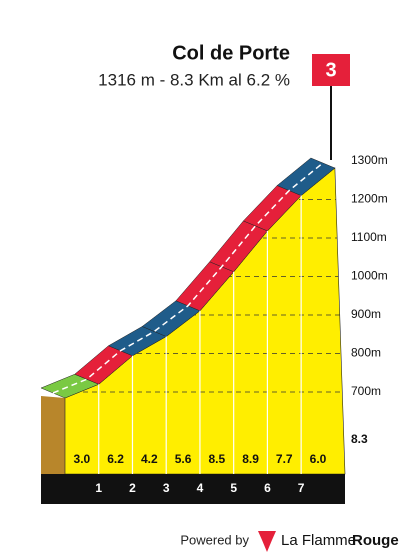  I want to click on y-tick-label: 900m, so click(366, 314).